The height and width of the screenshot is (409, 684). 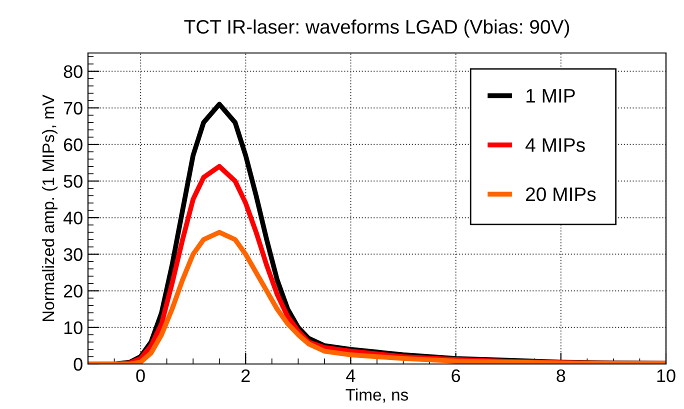 What do you see at coordinates (73, 291) in the screenshot?
I see `y-tick-label: 20` at bounding box center [73, 291].